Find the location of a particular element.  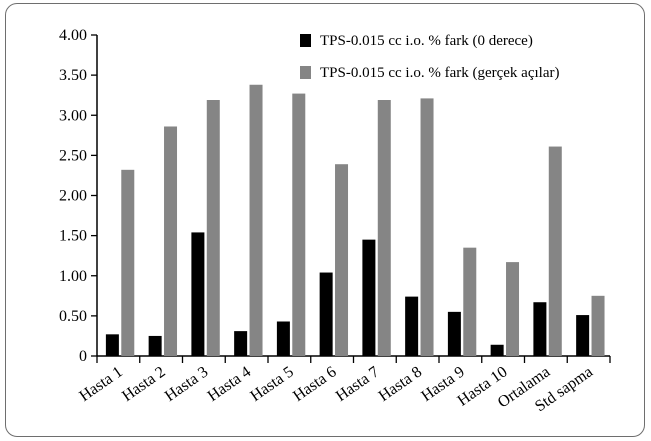

y-tick-label: 0 is located at coordinates (83, 356).